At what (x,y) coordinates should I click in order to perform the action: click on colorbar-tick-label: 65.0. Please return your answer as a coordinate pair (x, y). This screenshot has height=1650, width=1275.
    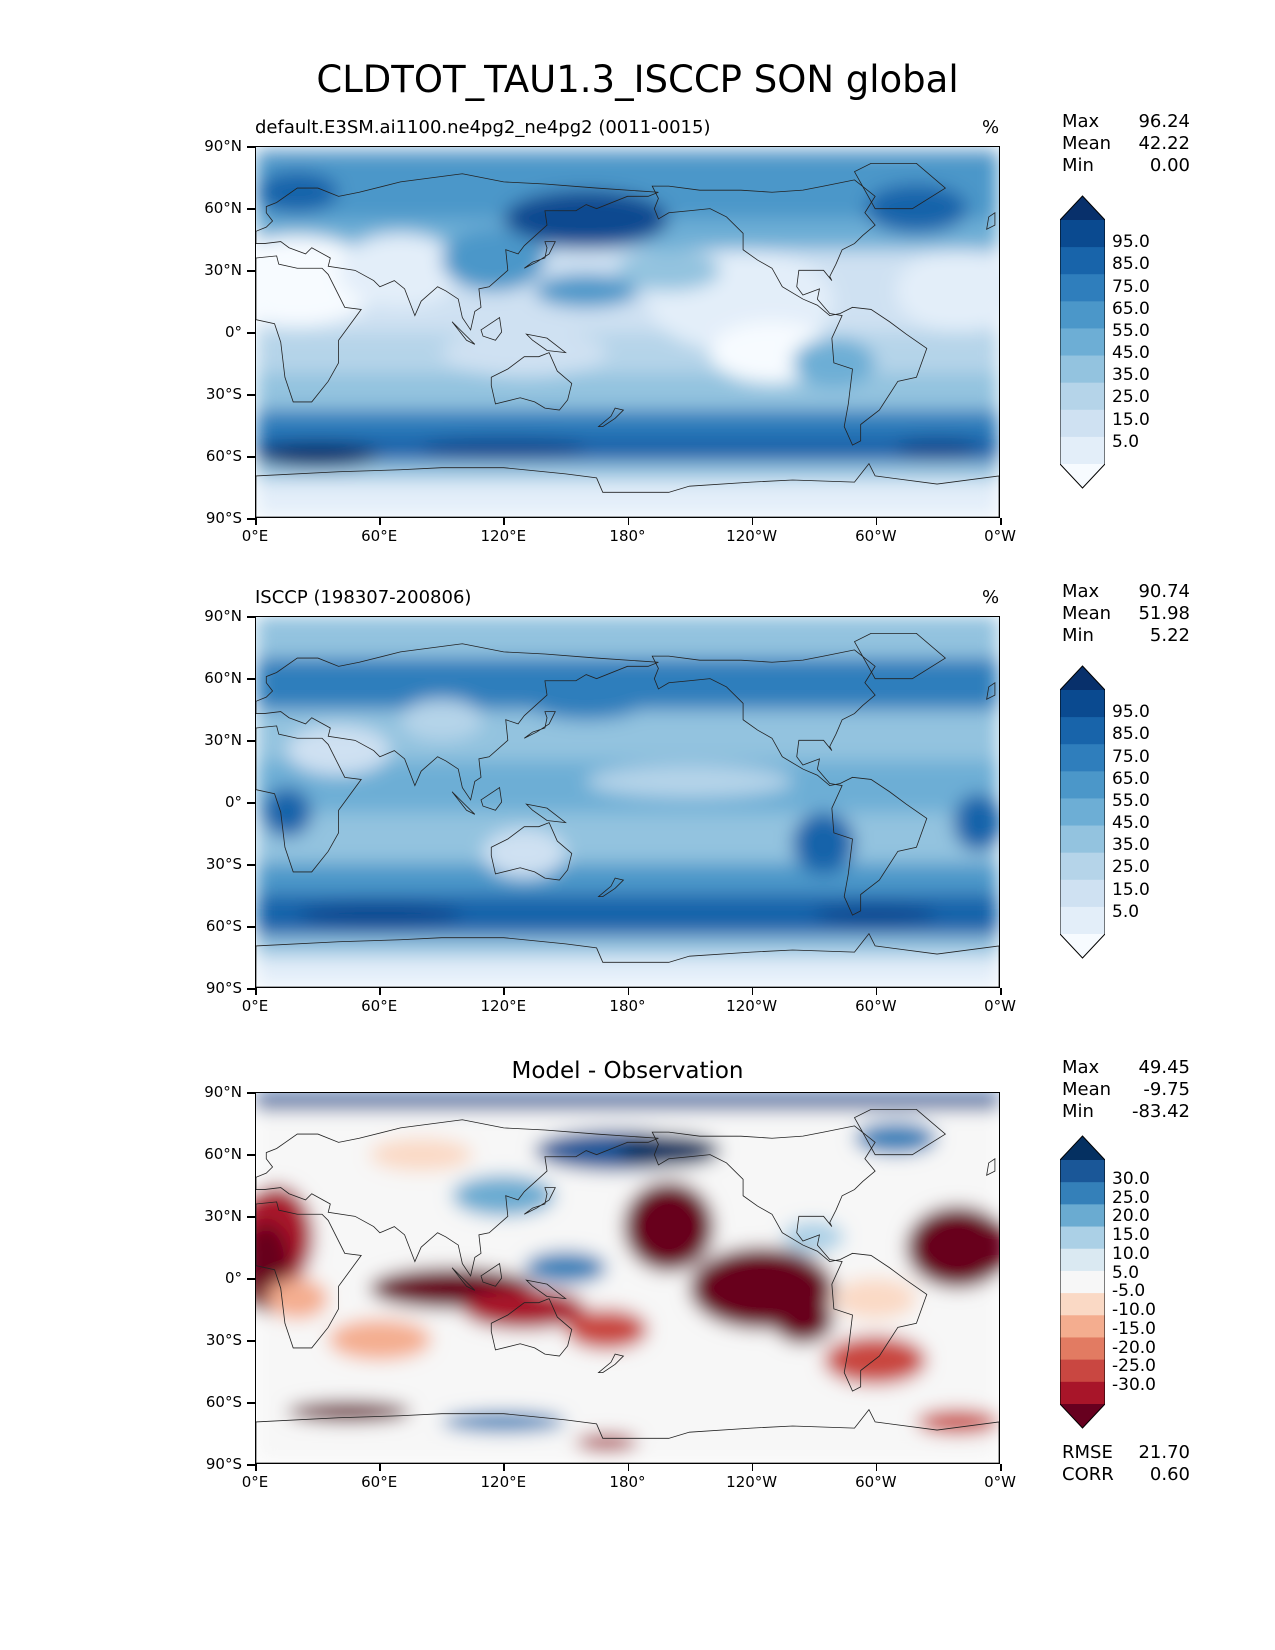
    Looking at the image, I should click on (1131, 308).